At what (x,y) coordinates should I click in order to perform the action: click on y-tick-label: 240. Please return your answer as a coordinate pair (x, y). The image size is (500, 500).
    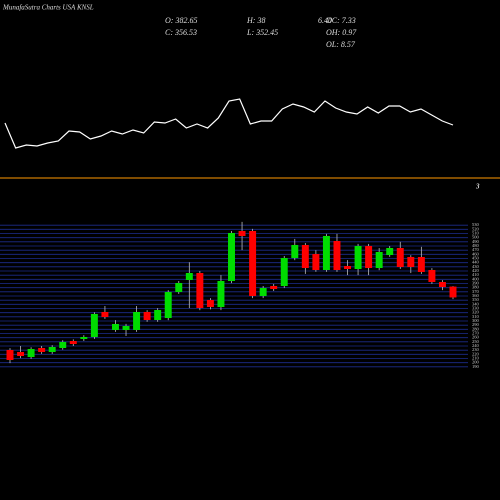
    Looking at the image, I should click on (476, 345).